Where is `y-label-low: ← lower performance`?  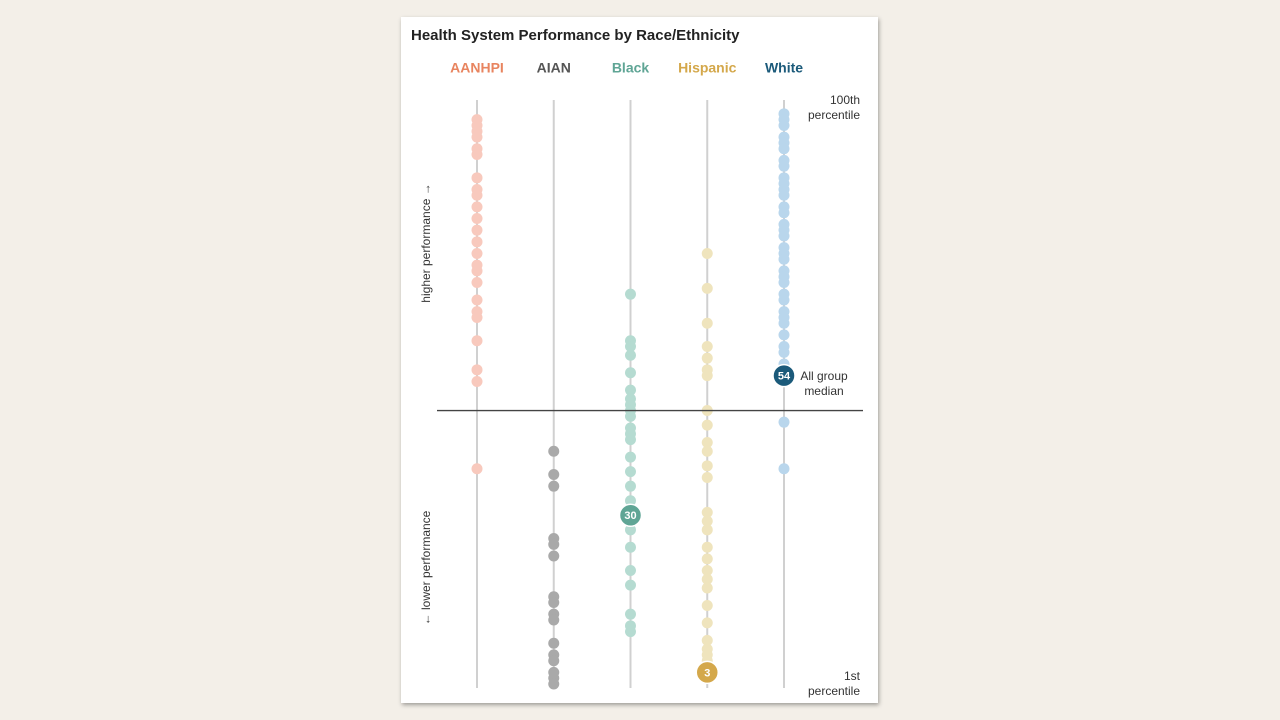 y-label-low: ← lower performance is located at coordinates (426, 567).